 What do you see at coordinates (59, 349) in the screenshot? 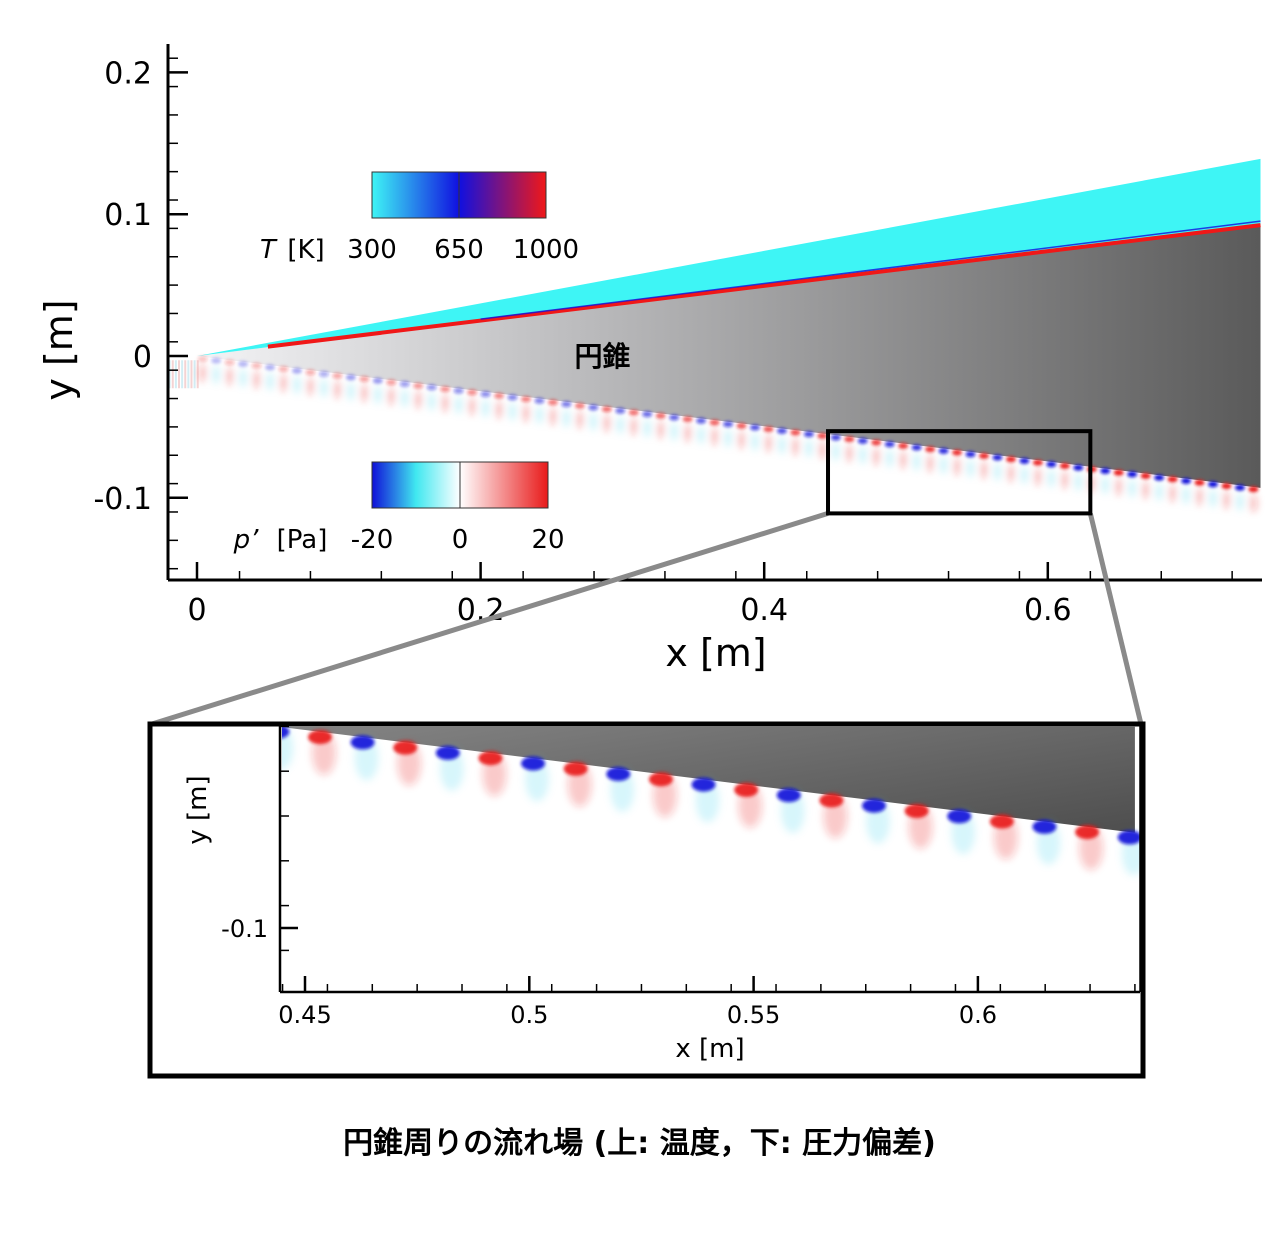
I see `y-axis-label: y [m]` at bounding box center [59, 349].